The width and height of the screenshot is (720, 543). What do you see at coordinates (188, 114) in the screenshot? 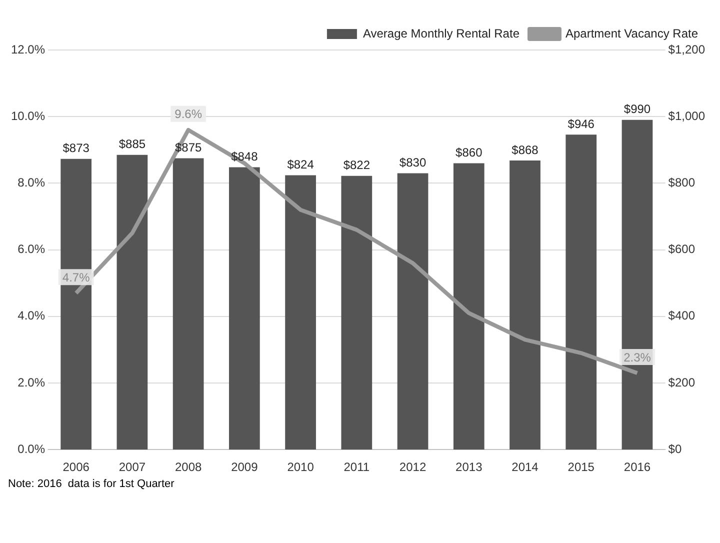
I see `data-label: 9.6%` at bounding box center [188, 114].